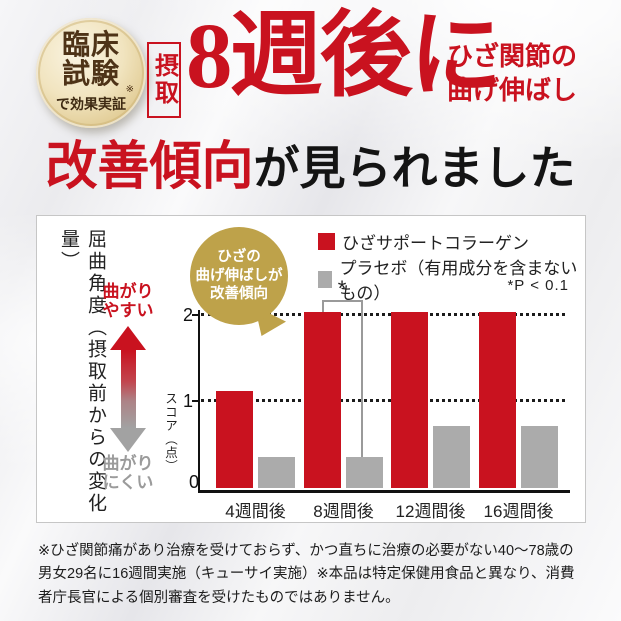 The width and height of the screenshot is (621, 621). I want to click on intake-label: 摂取, so click(163, 80).